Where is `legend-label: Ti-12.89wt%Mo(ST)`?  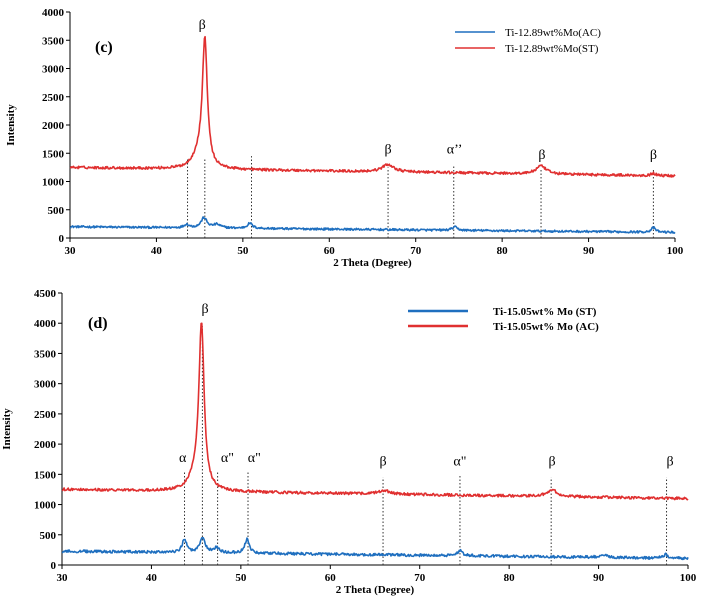
legend-label: Ti-12.89wt%Mo(ST) is located at coordinates (552, 49).